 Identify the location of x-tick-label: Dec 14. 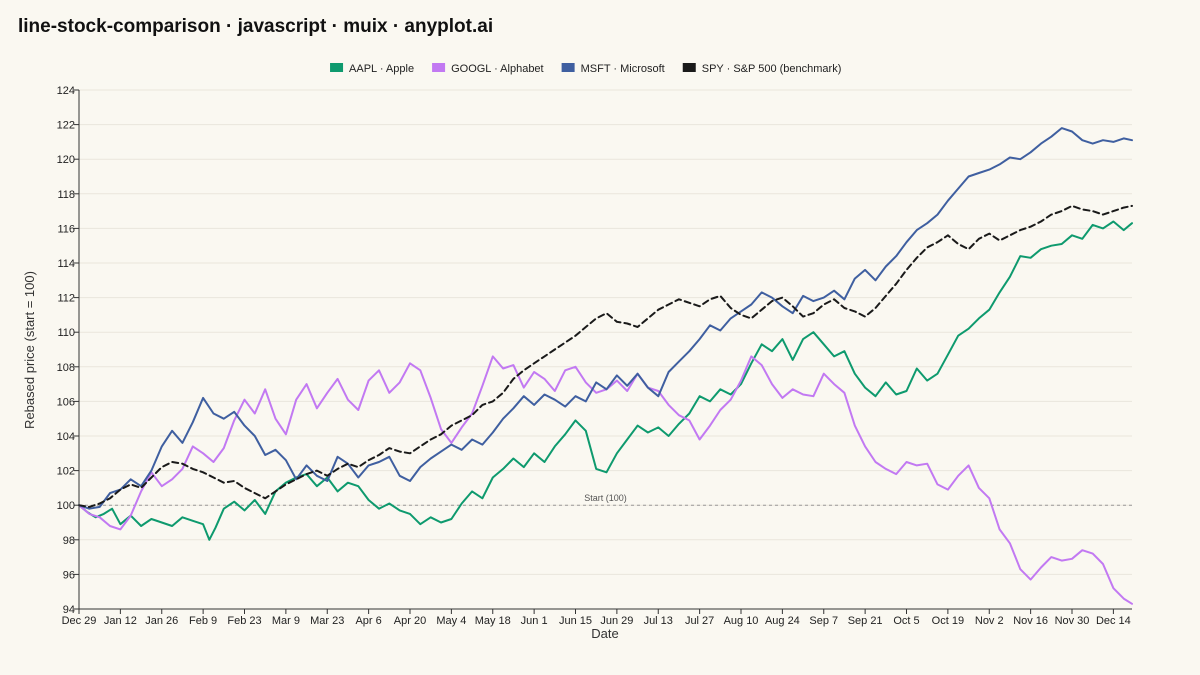
(1113, 621).